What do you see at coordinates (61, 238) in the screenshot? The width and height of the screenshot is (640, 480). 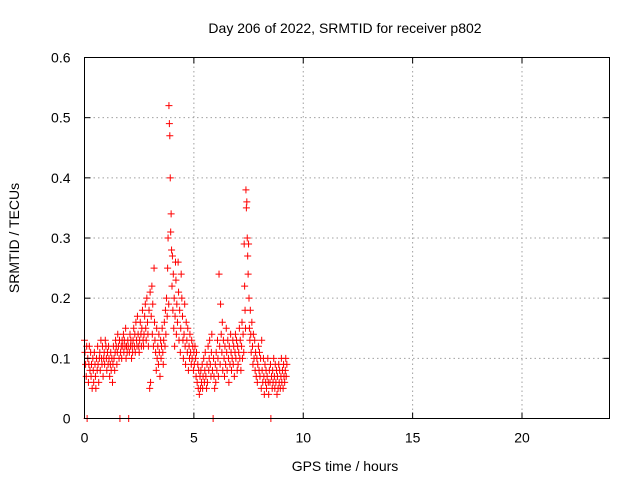 I see `y-tick-label: 0.3` at bounding box center [61, 238].